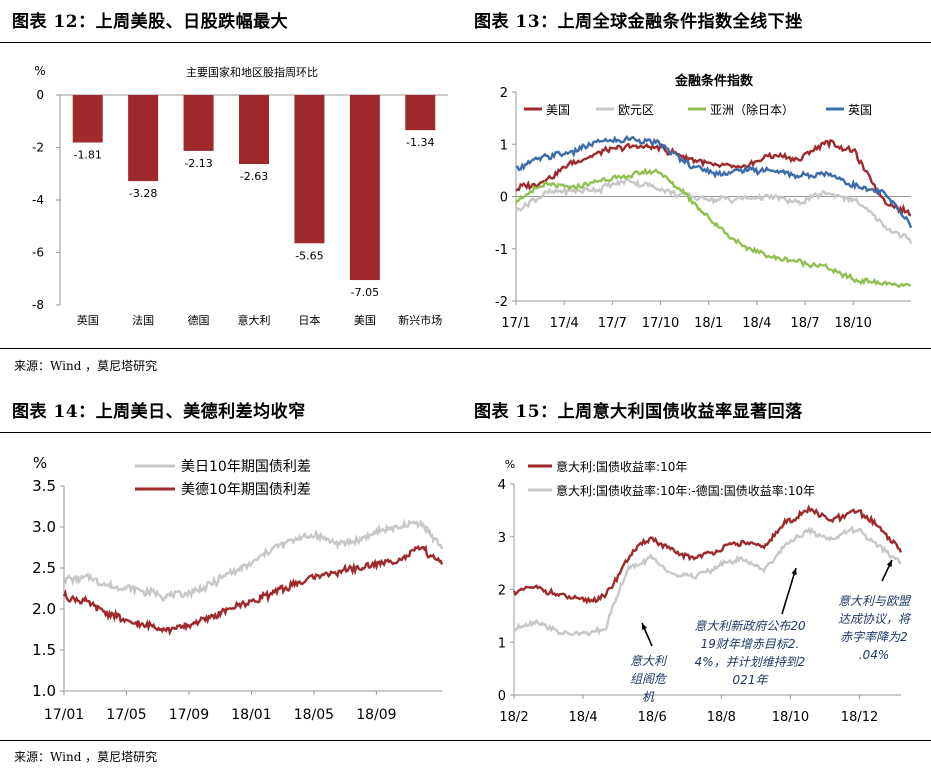 This screenshot has width=931, height=772. I want to click on data-label: -1.34, so click(420, 142).